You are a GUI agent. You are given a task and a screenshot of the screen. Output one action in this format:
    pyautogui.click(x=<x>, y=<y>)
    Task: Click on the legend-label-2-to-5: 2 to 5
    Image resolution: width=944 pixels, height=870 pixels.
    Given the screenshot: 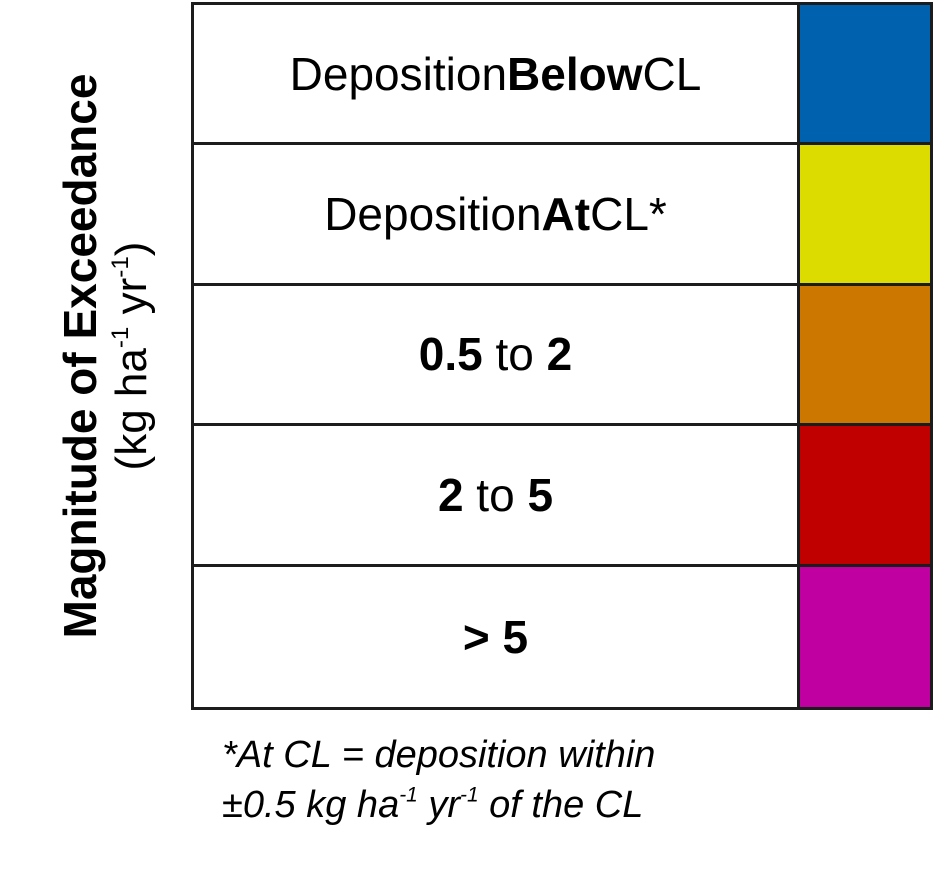 What is the action you would take?
    pyautogui.click(x=497, y=496)
    